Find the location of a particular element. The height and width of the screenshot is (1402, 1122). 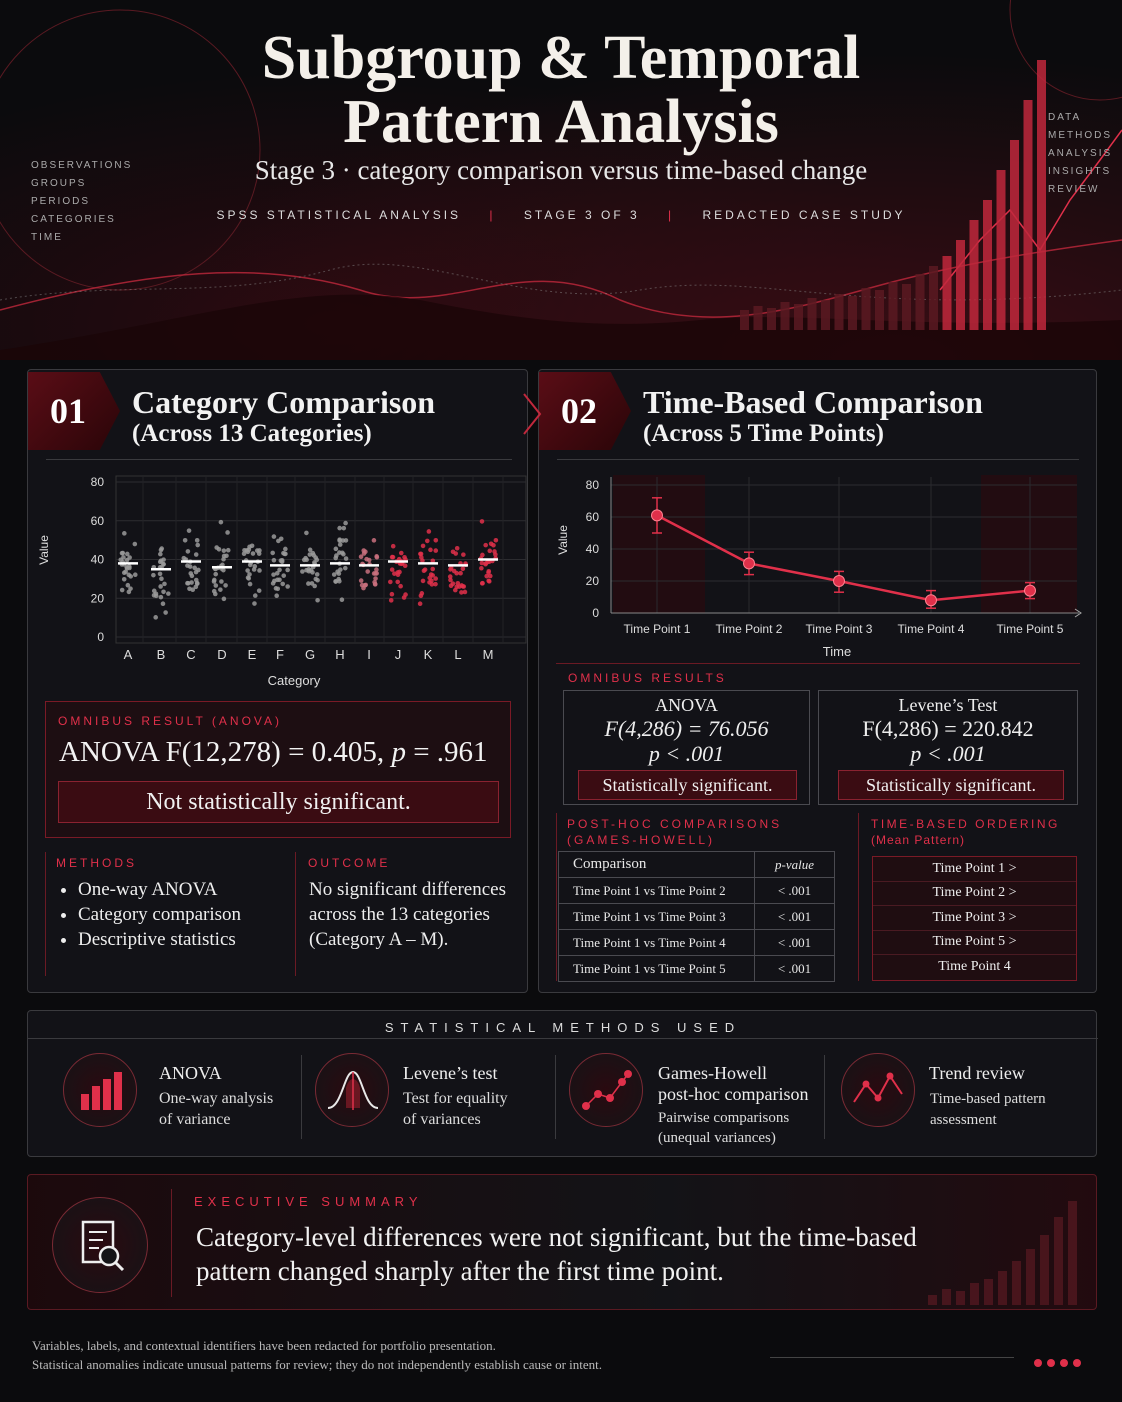

x-tick-label: G is located at coordinates (310, 654).